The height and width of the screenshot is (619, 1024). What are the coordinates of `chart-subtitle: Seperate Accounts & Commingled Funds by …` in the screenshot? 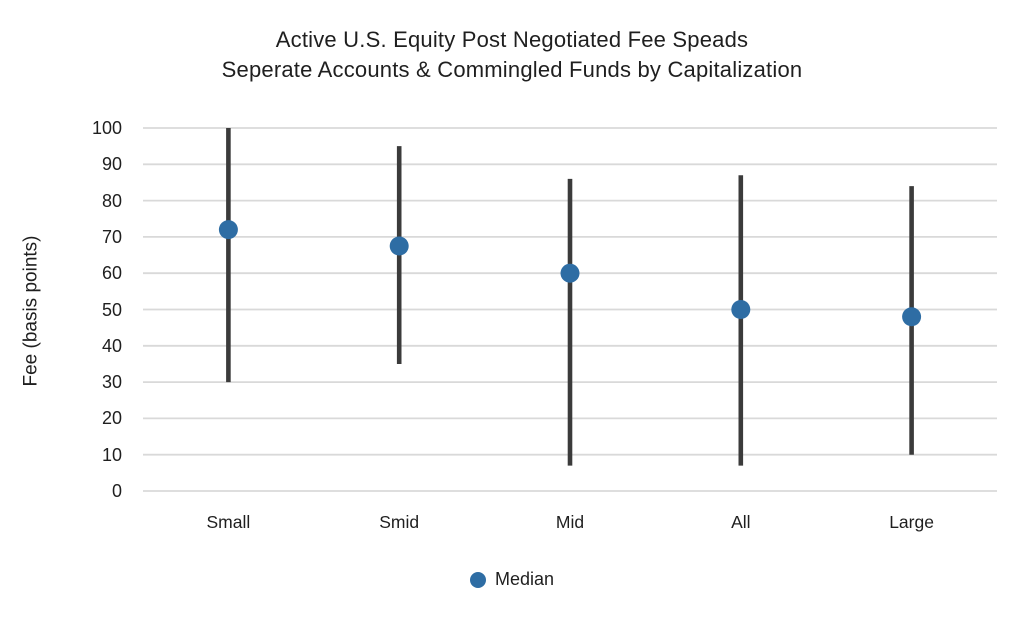 It's located at (512, 69).